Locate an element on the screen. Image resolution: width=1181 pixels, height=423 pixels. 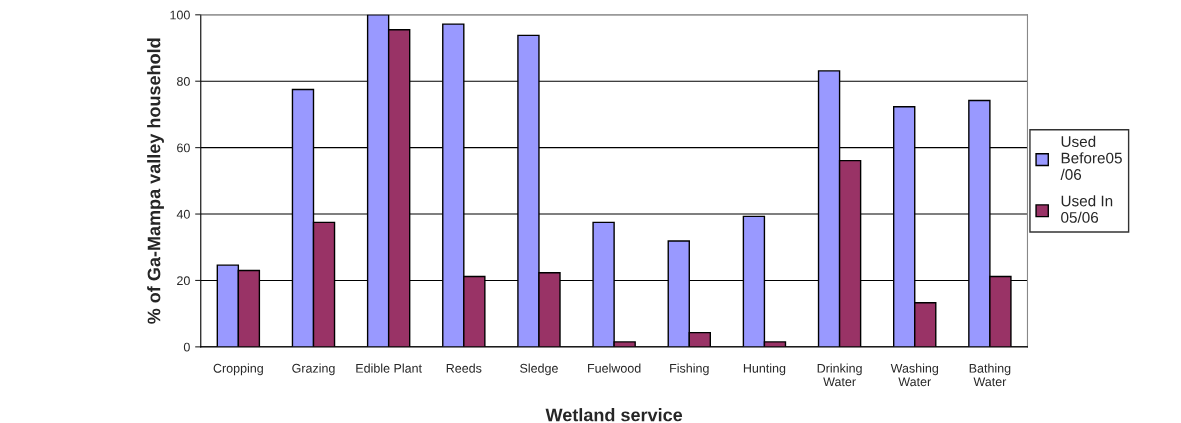
x-tick-label: Cropping is located at coordinates (238, 369).